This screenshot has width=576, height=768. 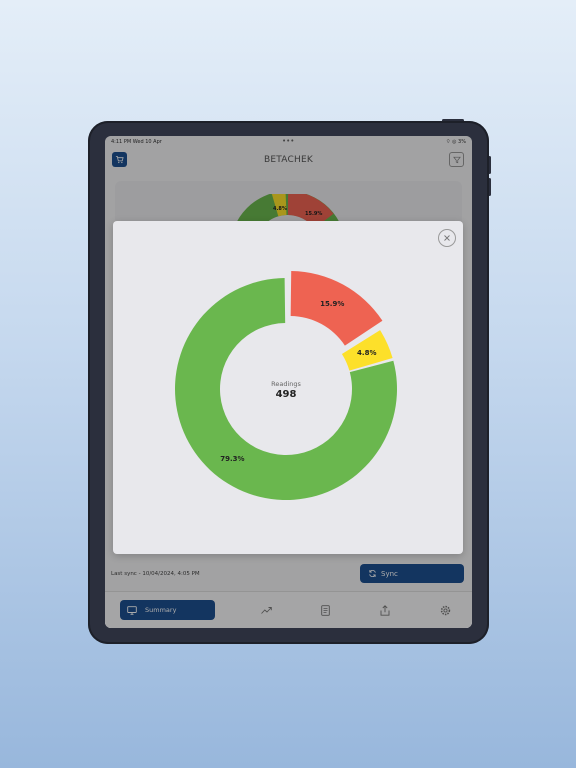 I want to click on background-slice-label-red: 15.9%, so click(x=314, y=214).